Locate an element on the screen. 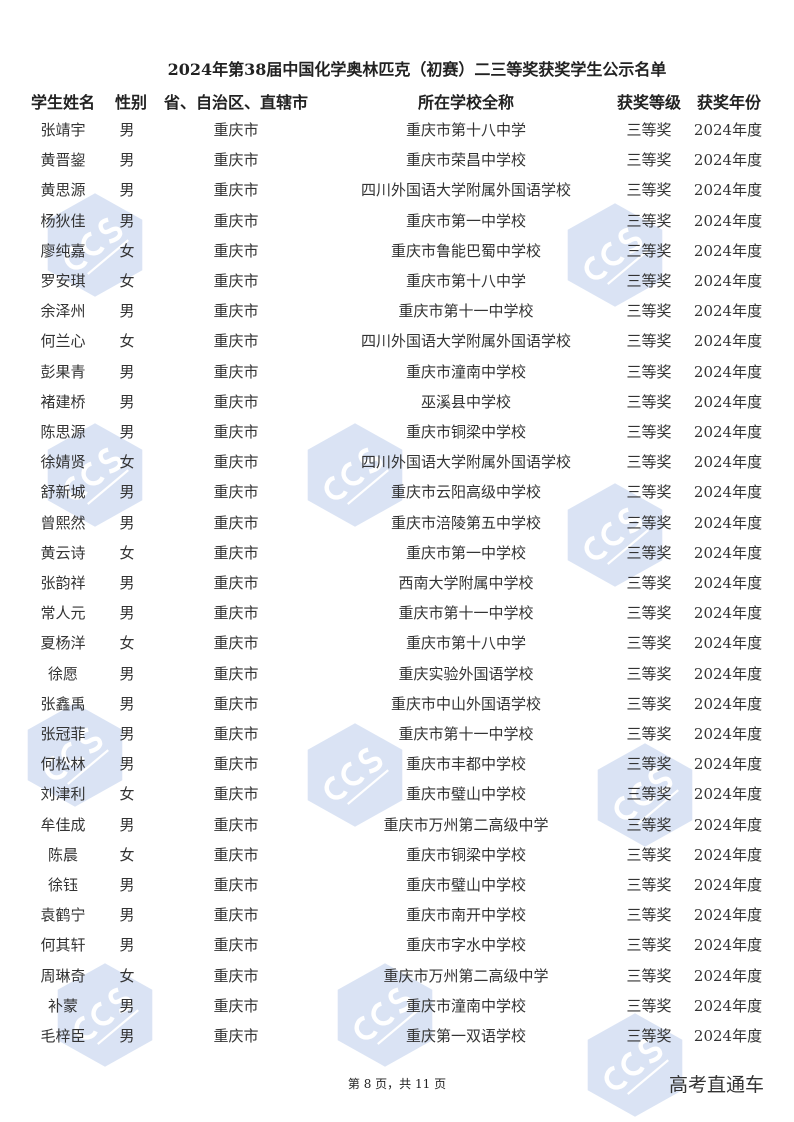 The width and height of the screenshot is (794, 1122). cell-name: 褚建桥 is located at coordinates (63, 401).